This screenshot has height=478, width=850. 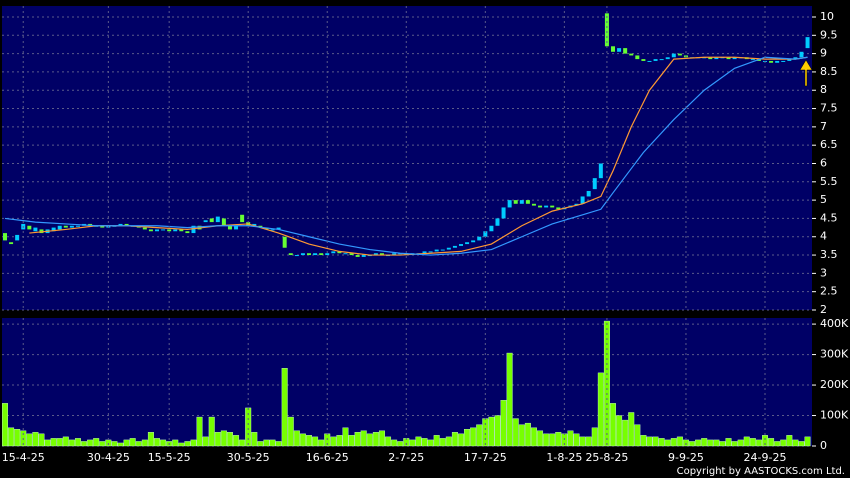 I want to click on y-tick-label: 3.5, so click(x=829, y=254).